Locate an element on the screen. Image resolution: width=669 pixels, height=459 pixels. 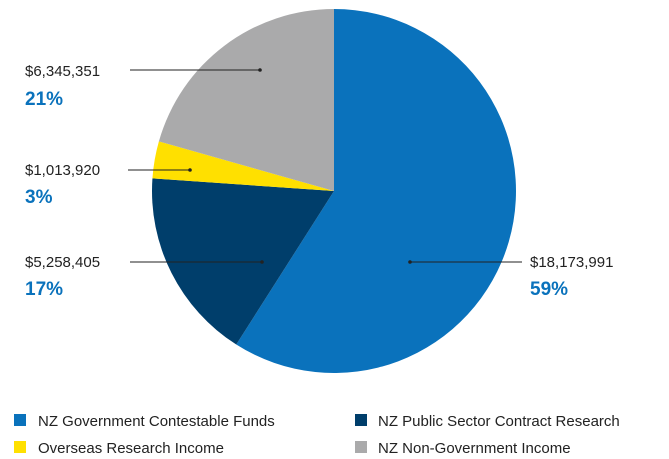
legend-swatch-overseas is located at coordinates (20, 447).